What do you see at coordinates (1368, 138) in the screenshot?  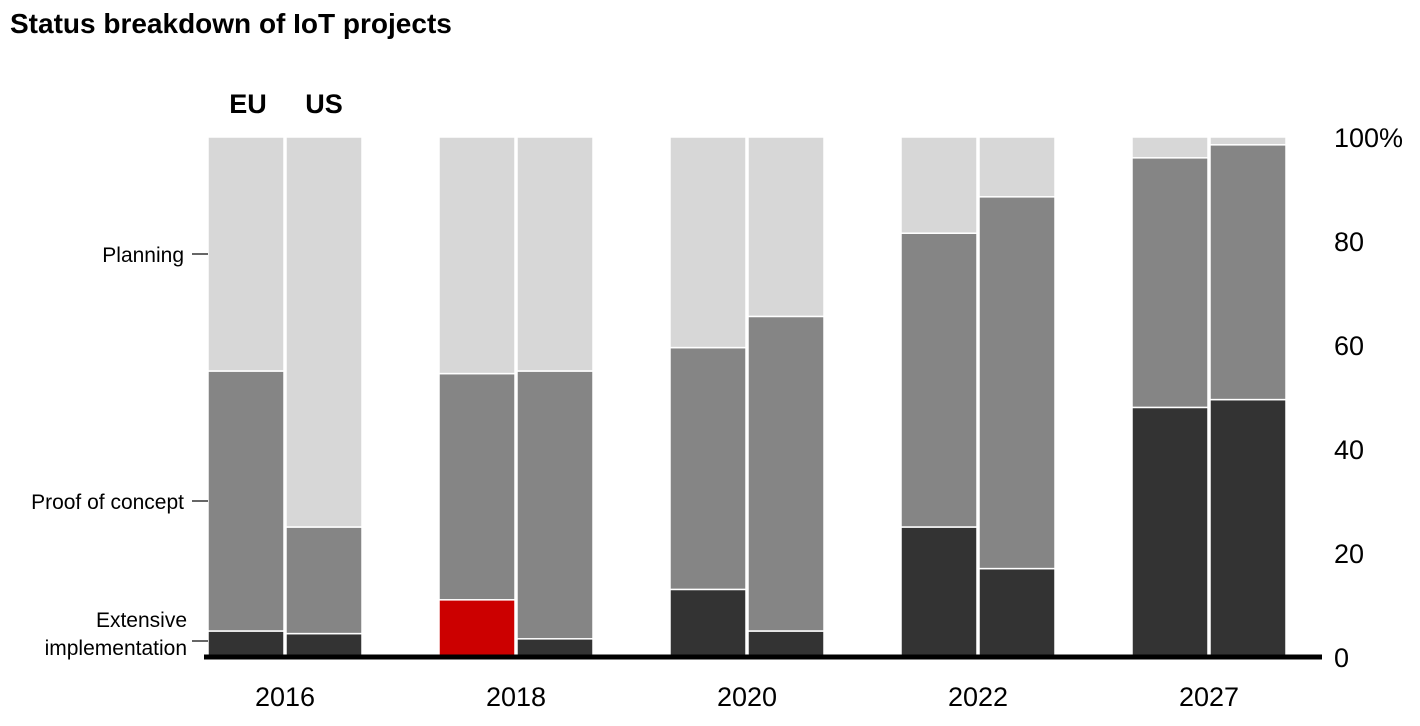 I see `y-tick-label-100: 100%` at bounding box center [1368, 138].